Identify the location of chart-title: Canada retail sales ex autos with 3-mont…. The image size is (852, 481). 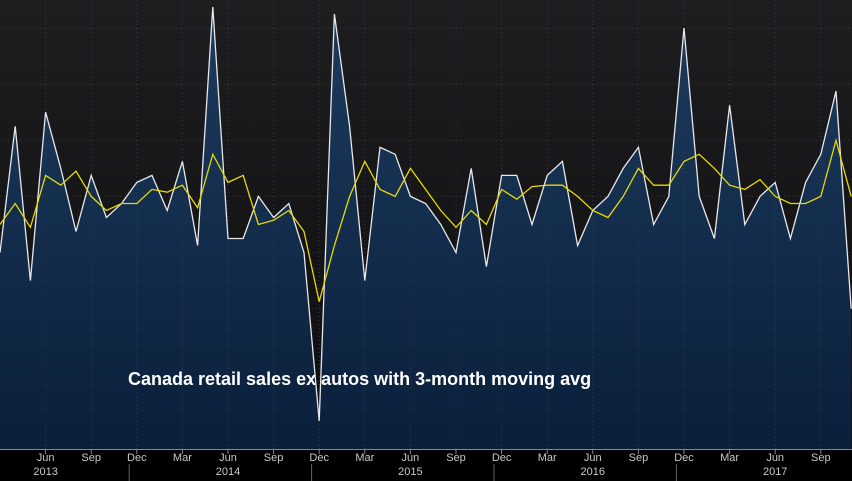
(359, 379).